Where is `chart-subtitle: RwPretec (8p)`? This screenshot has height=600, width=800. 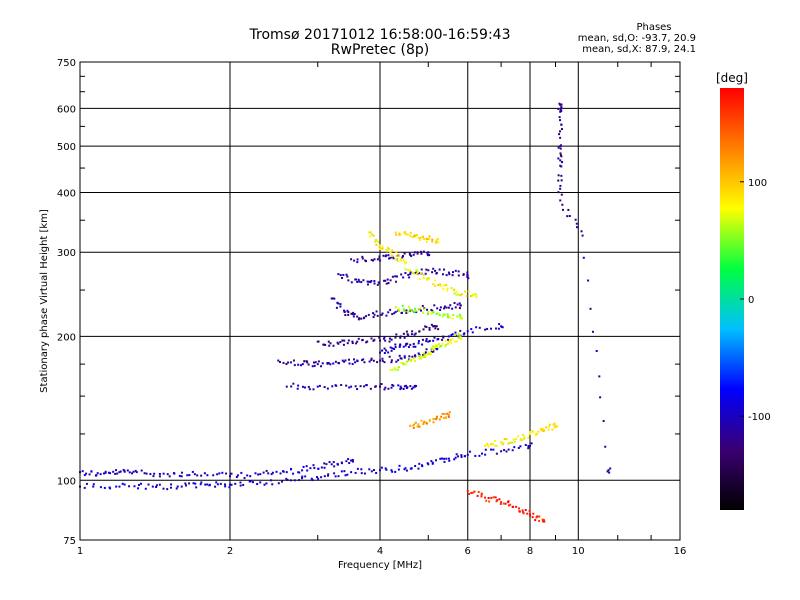 chart-subtitle: RwPretec (8p) is located at coordinates (380, 50).